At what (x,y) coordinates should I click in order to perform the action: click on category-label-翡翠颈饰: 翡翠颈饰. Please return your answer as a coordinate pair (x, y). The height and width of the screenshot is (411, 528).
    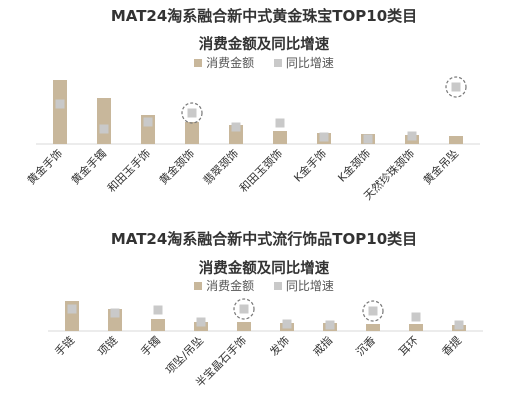
    Looking at the image, I should click on (220, 166).